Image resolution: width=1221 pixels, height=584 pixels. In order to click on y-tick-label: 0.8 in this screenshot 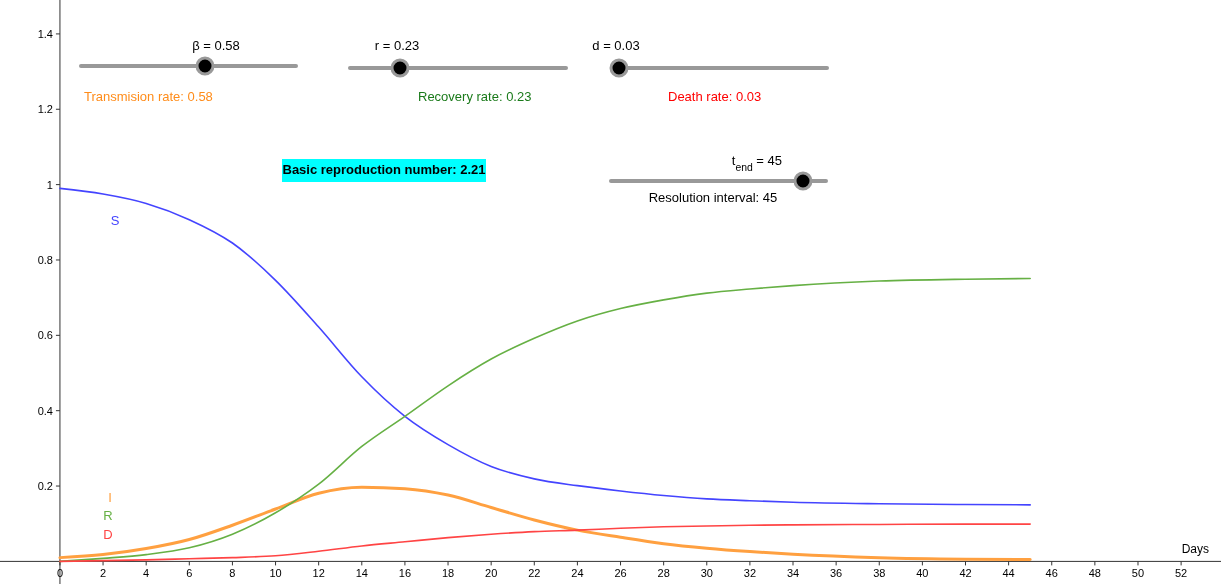, I will do `click(45, 259)`.